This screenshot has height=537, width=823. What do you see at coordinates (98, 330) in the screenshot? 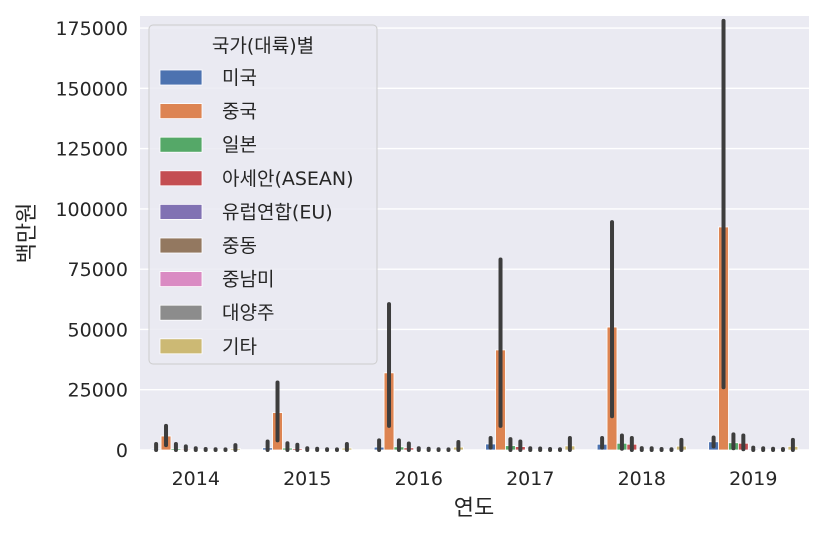
I see `y-tick-label: 50000` at bounding box center [98, 330].